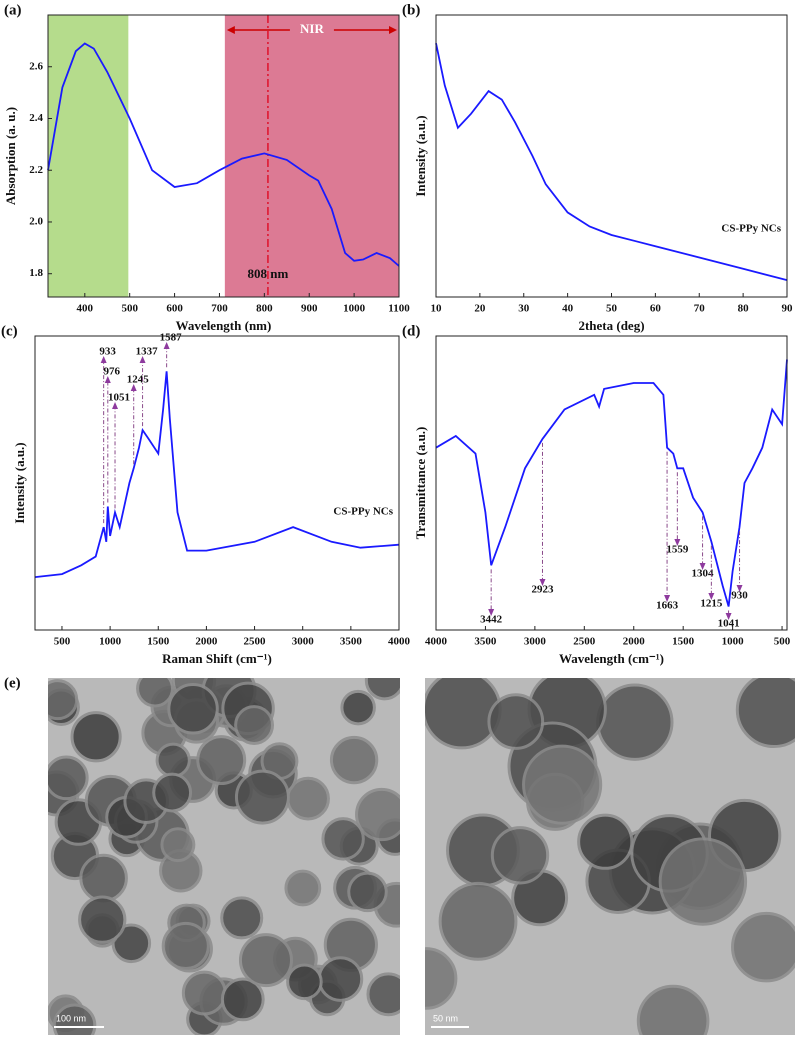 This screenshot has width=796, height=1037. What do you see at coordinates (656, 309) in the screenshot?
I see `x-tick-label: 60` at bounding box center [656, 309].